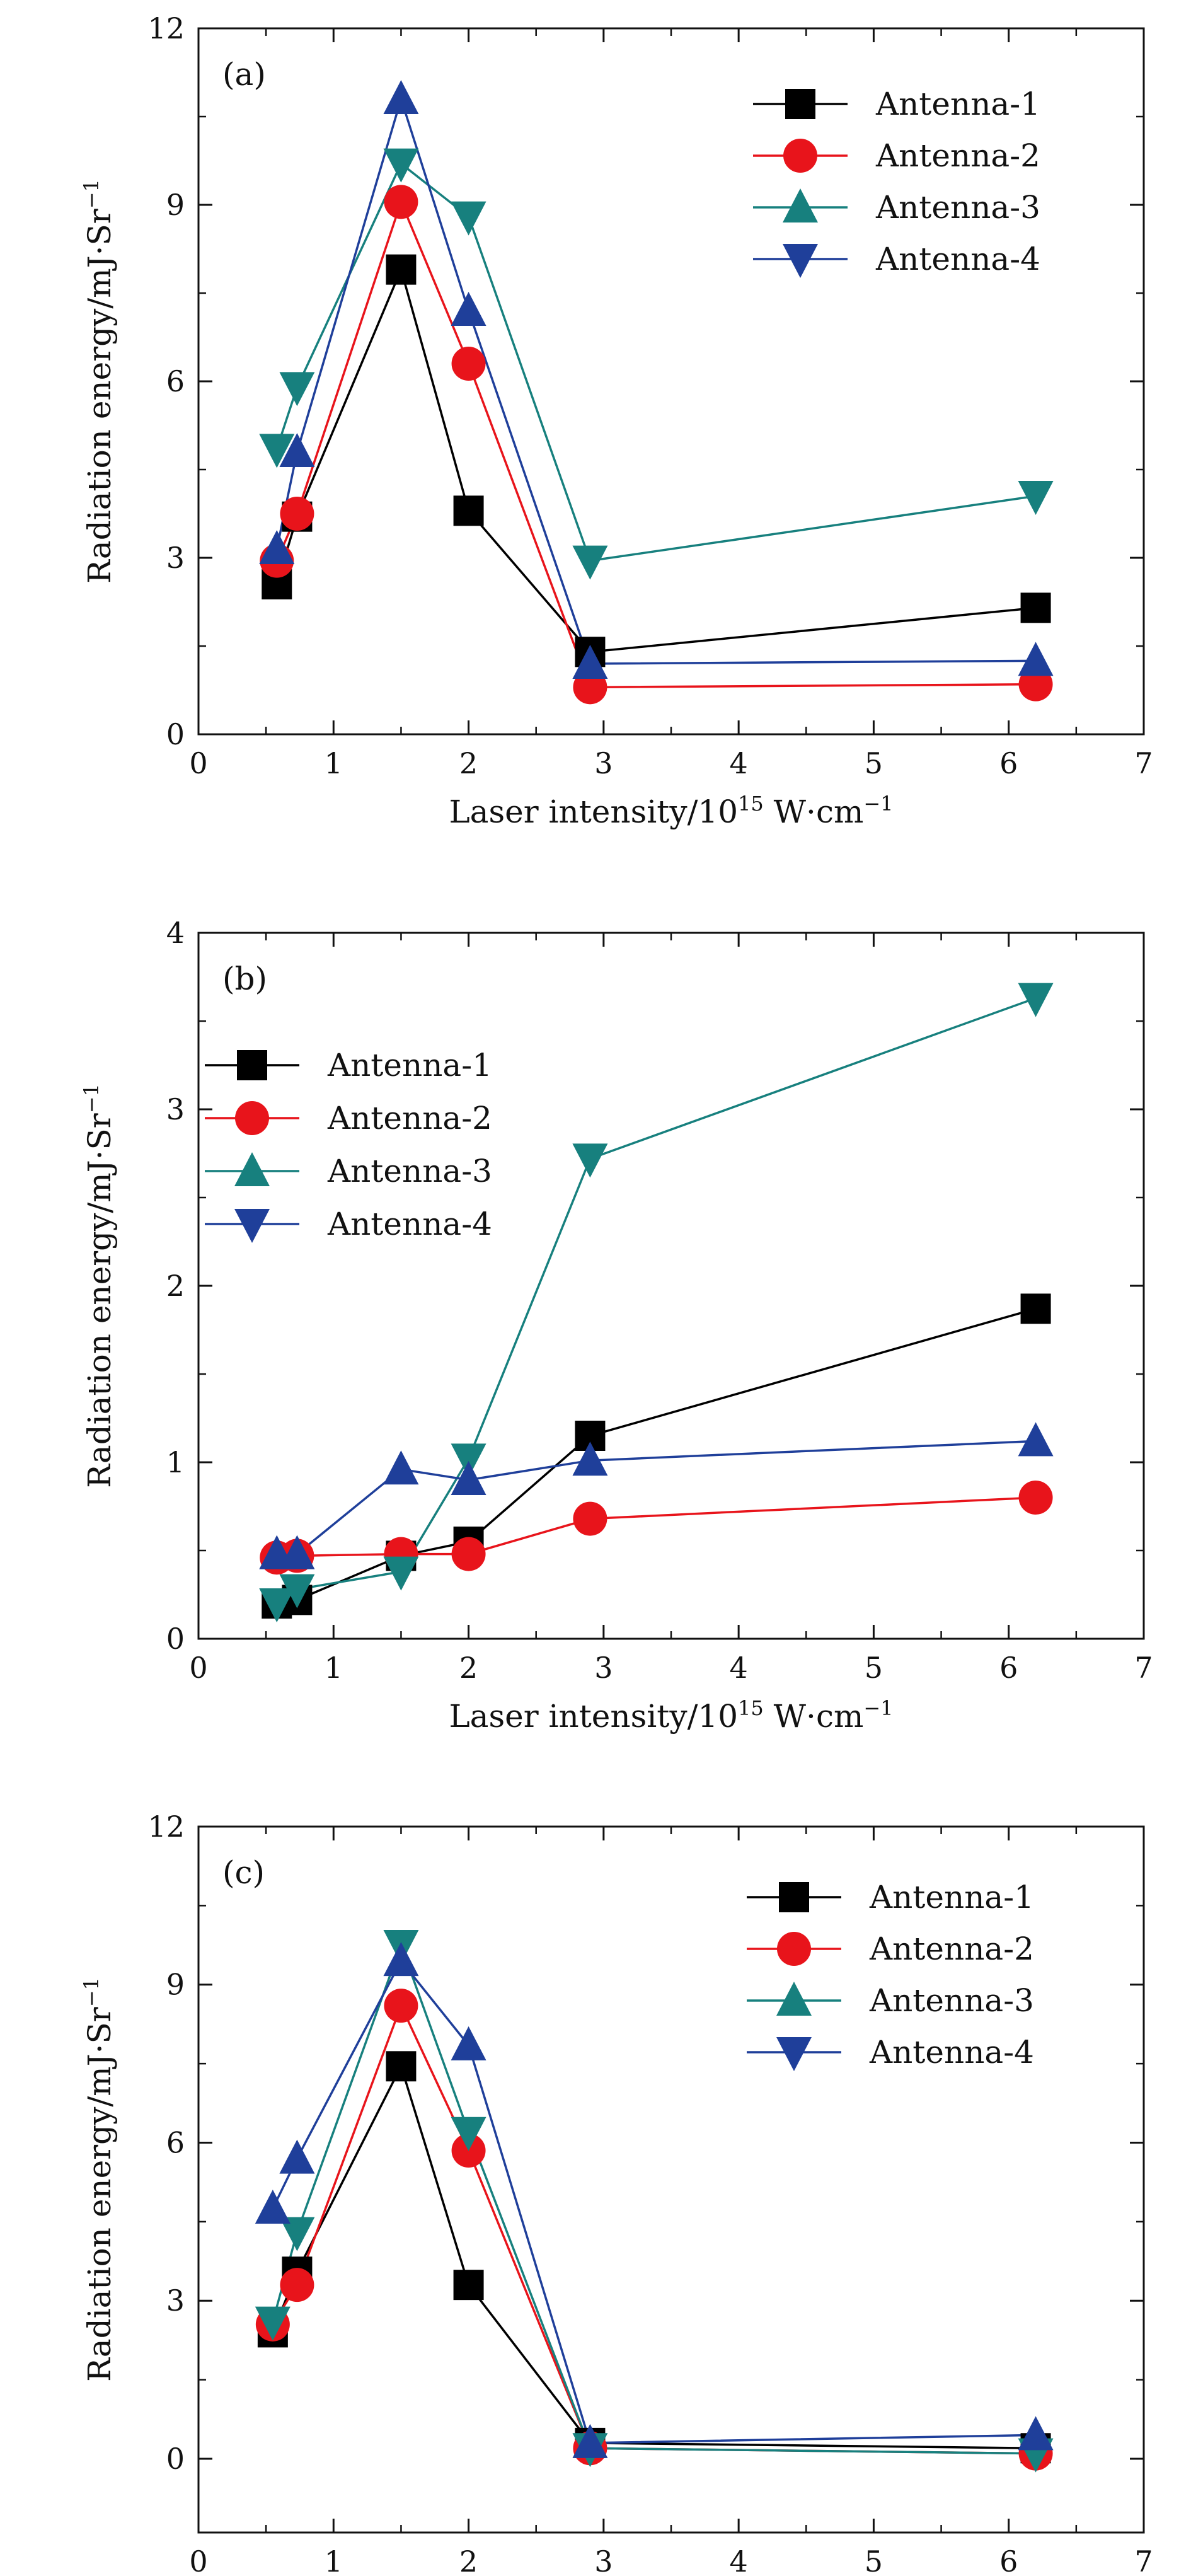 The width and height of the screenshot is (1191, 2576). Describe the element at coordinates (739, 763) in the screenshot. I see `x-tick-label: 4` at that location.